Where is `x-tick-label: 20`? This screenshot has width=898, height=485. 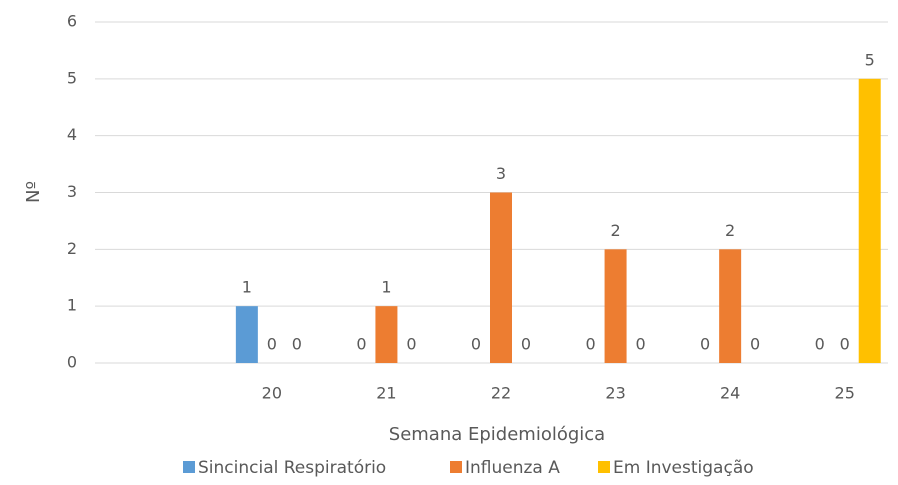 x-tick-label: 20 is located at coordinates (272, 393).